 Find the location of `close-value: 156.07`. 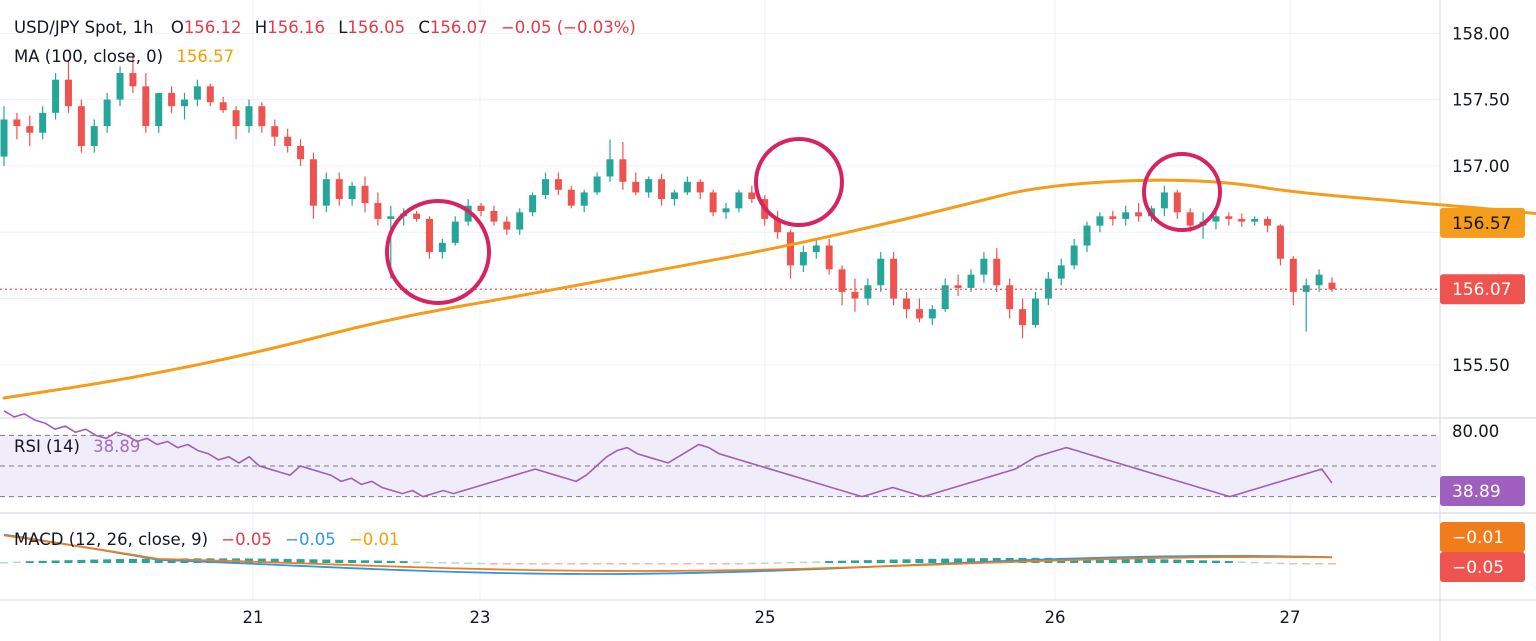

close-value: 156.07 is located at coordinates (458, 27).